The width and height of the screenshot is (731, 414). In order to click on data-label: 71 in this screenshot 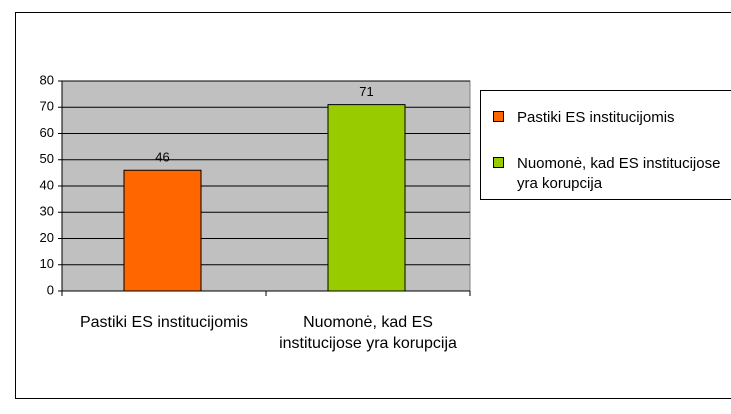, I will do `click(366, 91)`.